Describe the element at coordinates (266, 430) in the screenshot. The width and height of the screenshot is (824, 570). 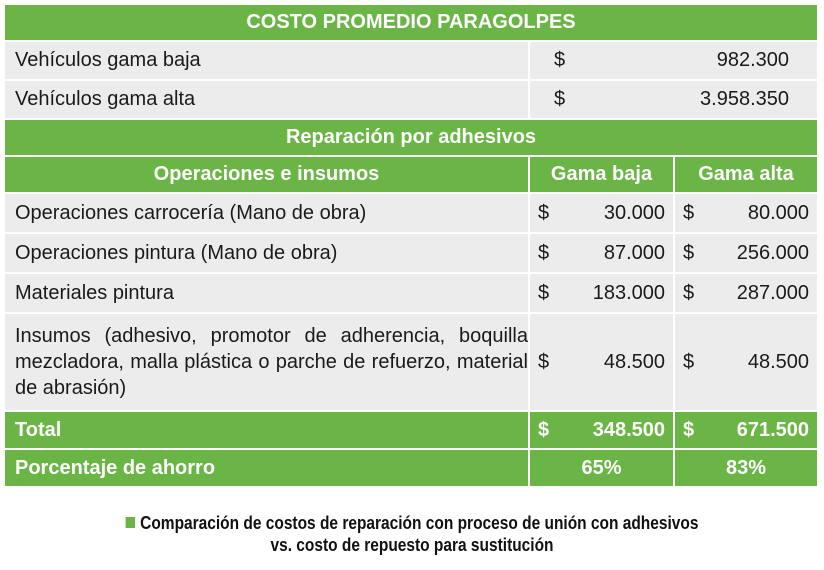
I see `total-label: Total` at that location.